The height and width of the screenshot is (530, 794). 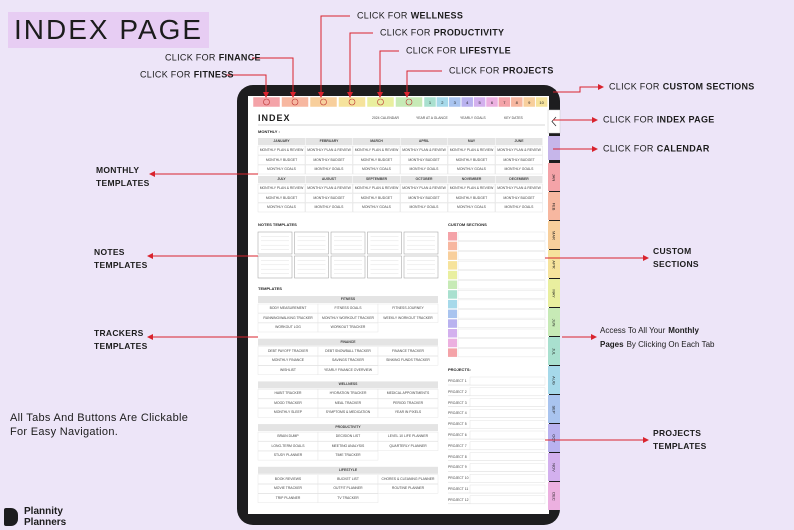 What do you see at coordinates (287, 369) in the screenshot?
I see `template-item: WISHLIST` at bounding box center [287, 369].